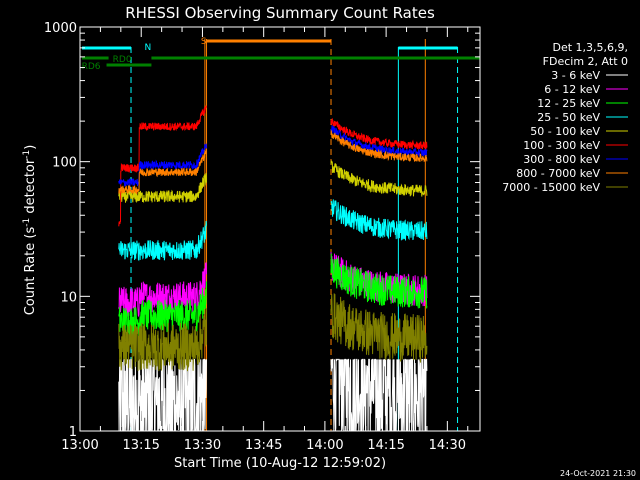  I want to click on x-tick-label: 13:45, so click(263, 445).